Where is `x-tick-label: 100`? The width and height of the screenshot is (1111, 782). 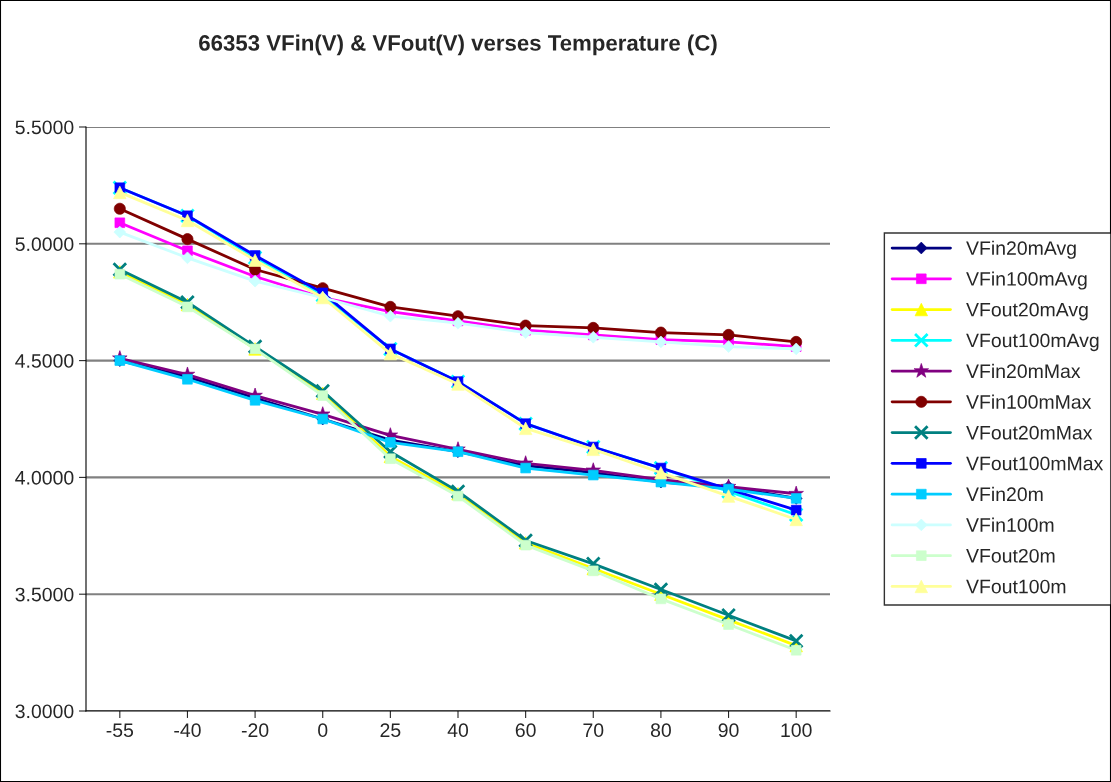
x-tick-label: 100 is located at coordinates (796, 730).